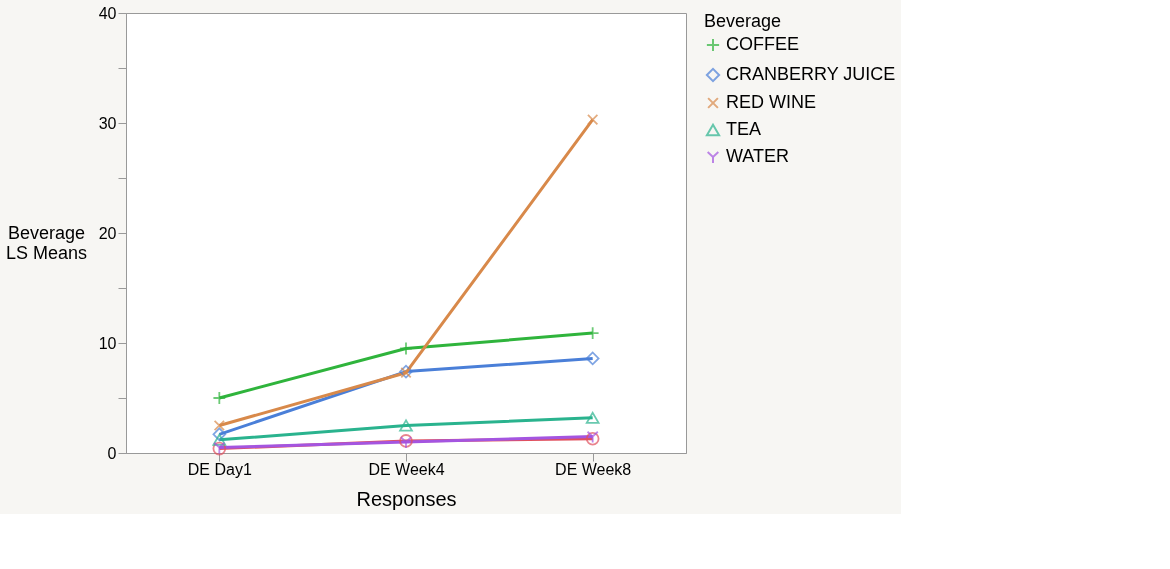 The image size is (1170, 569). Describe the element at coordinates (763, 44) in the screenshot. I see `legend-label: COFFEE` at that location.